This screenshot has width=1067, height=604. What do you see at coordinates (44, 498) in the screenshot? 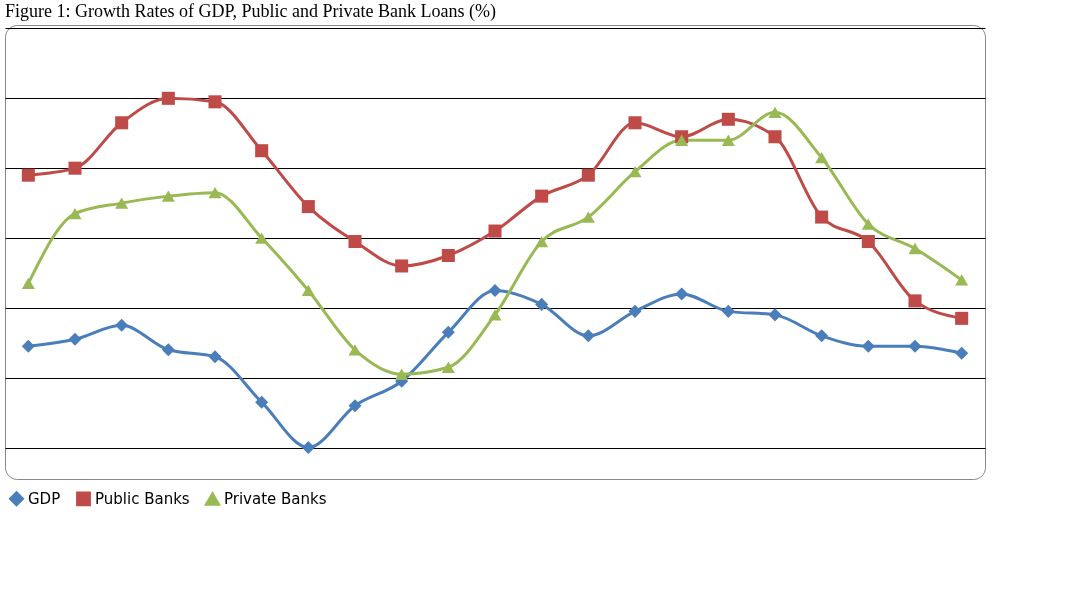
I see `legend-label: GDP` at bounding box center [44, 498].